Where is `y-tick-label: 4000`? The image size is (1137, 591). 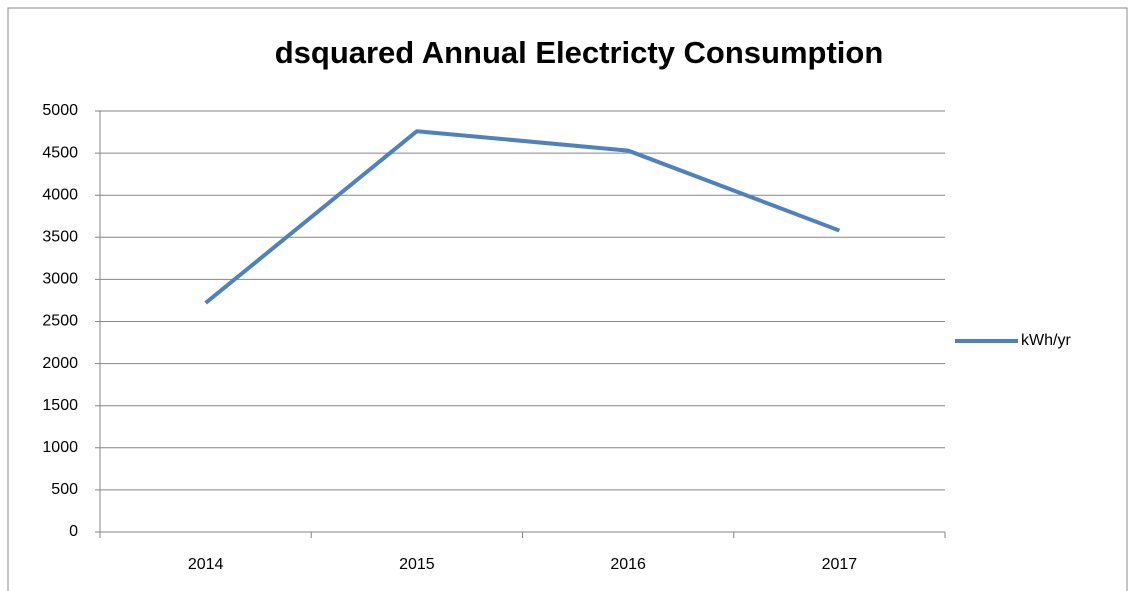 y-tick-label: 4000 is located at coordinates (60, 194).